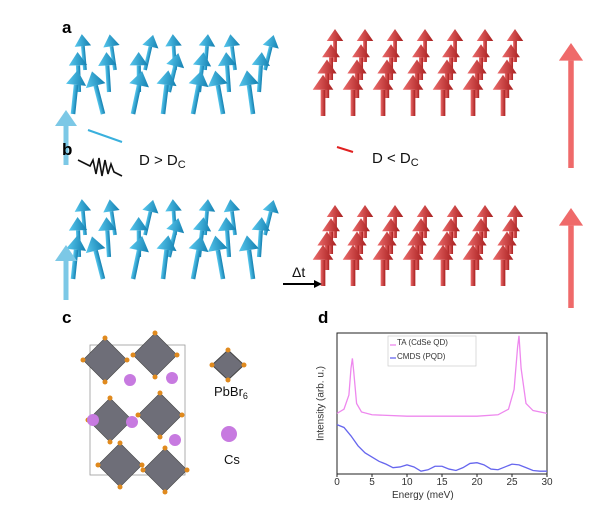 The width and height of the screenshot is (604, 527). Describe the element at coordinates (231, 392) in the screenshot. I see `octahedron-label: PbBr6` at that location.